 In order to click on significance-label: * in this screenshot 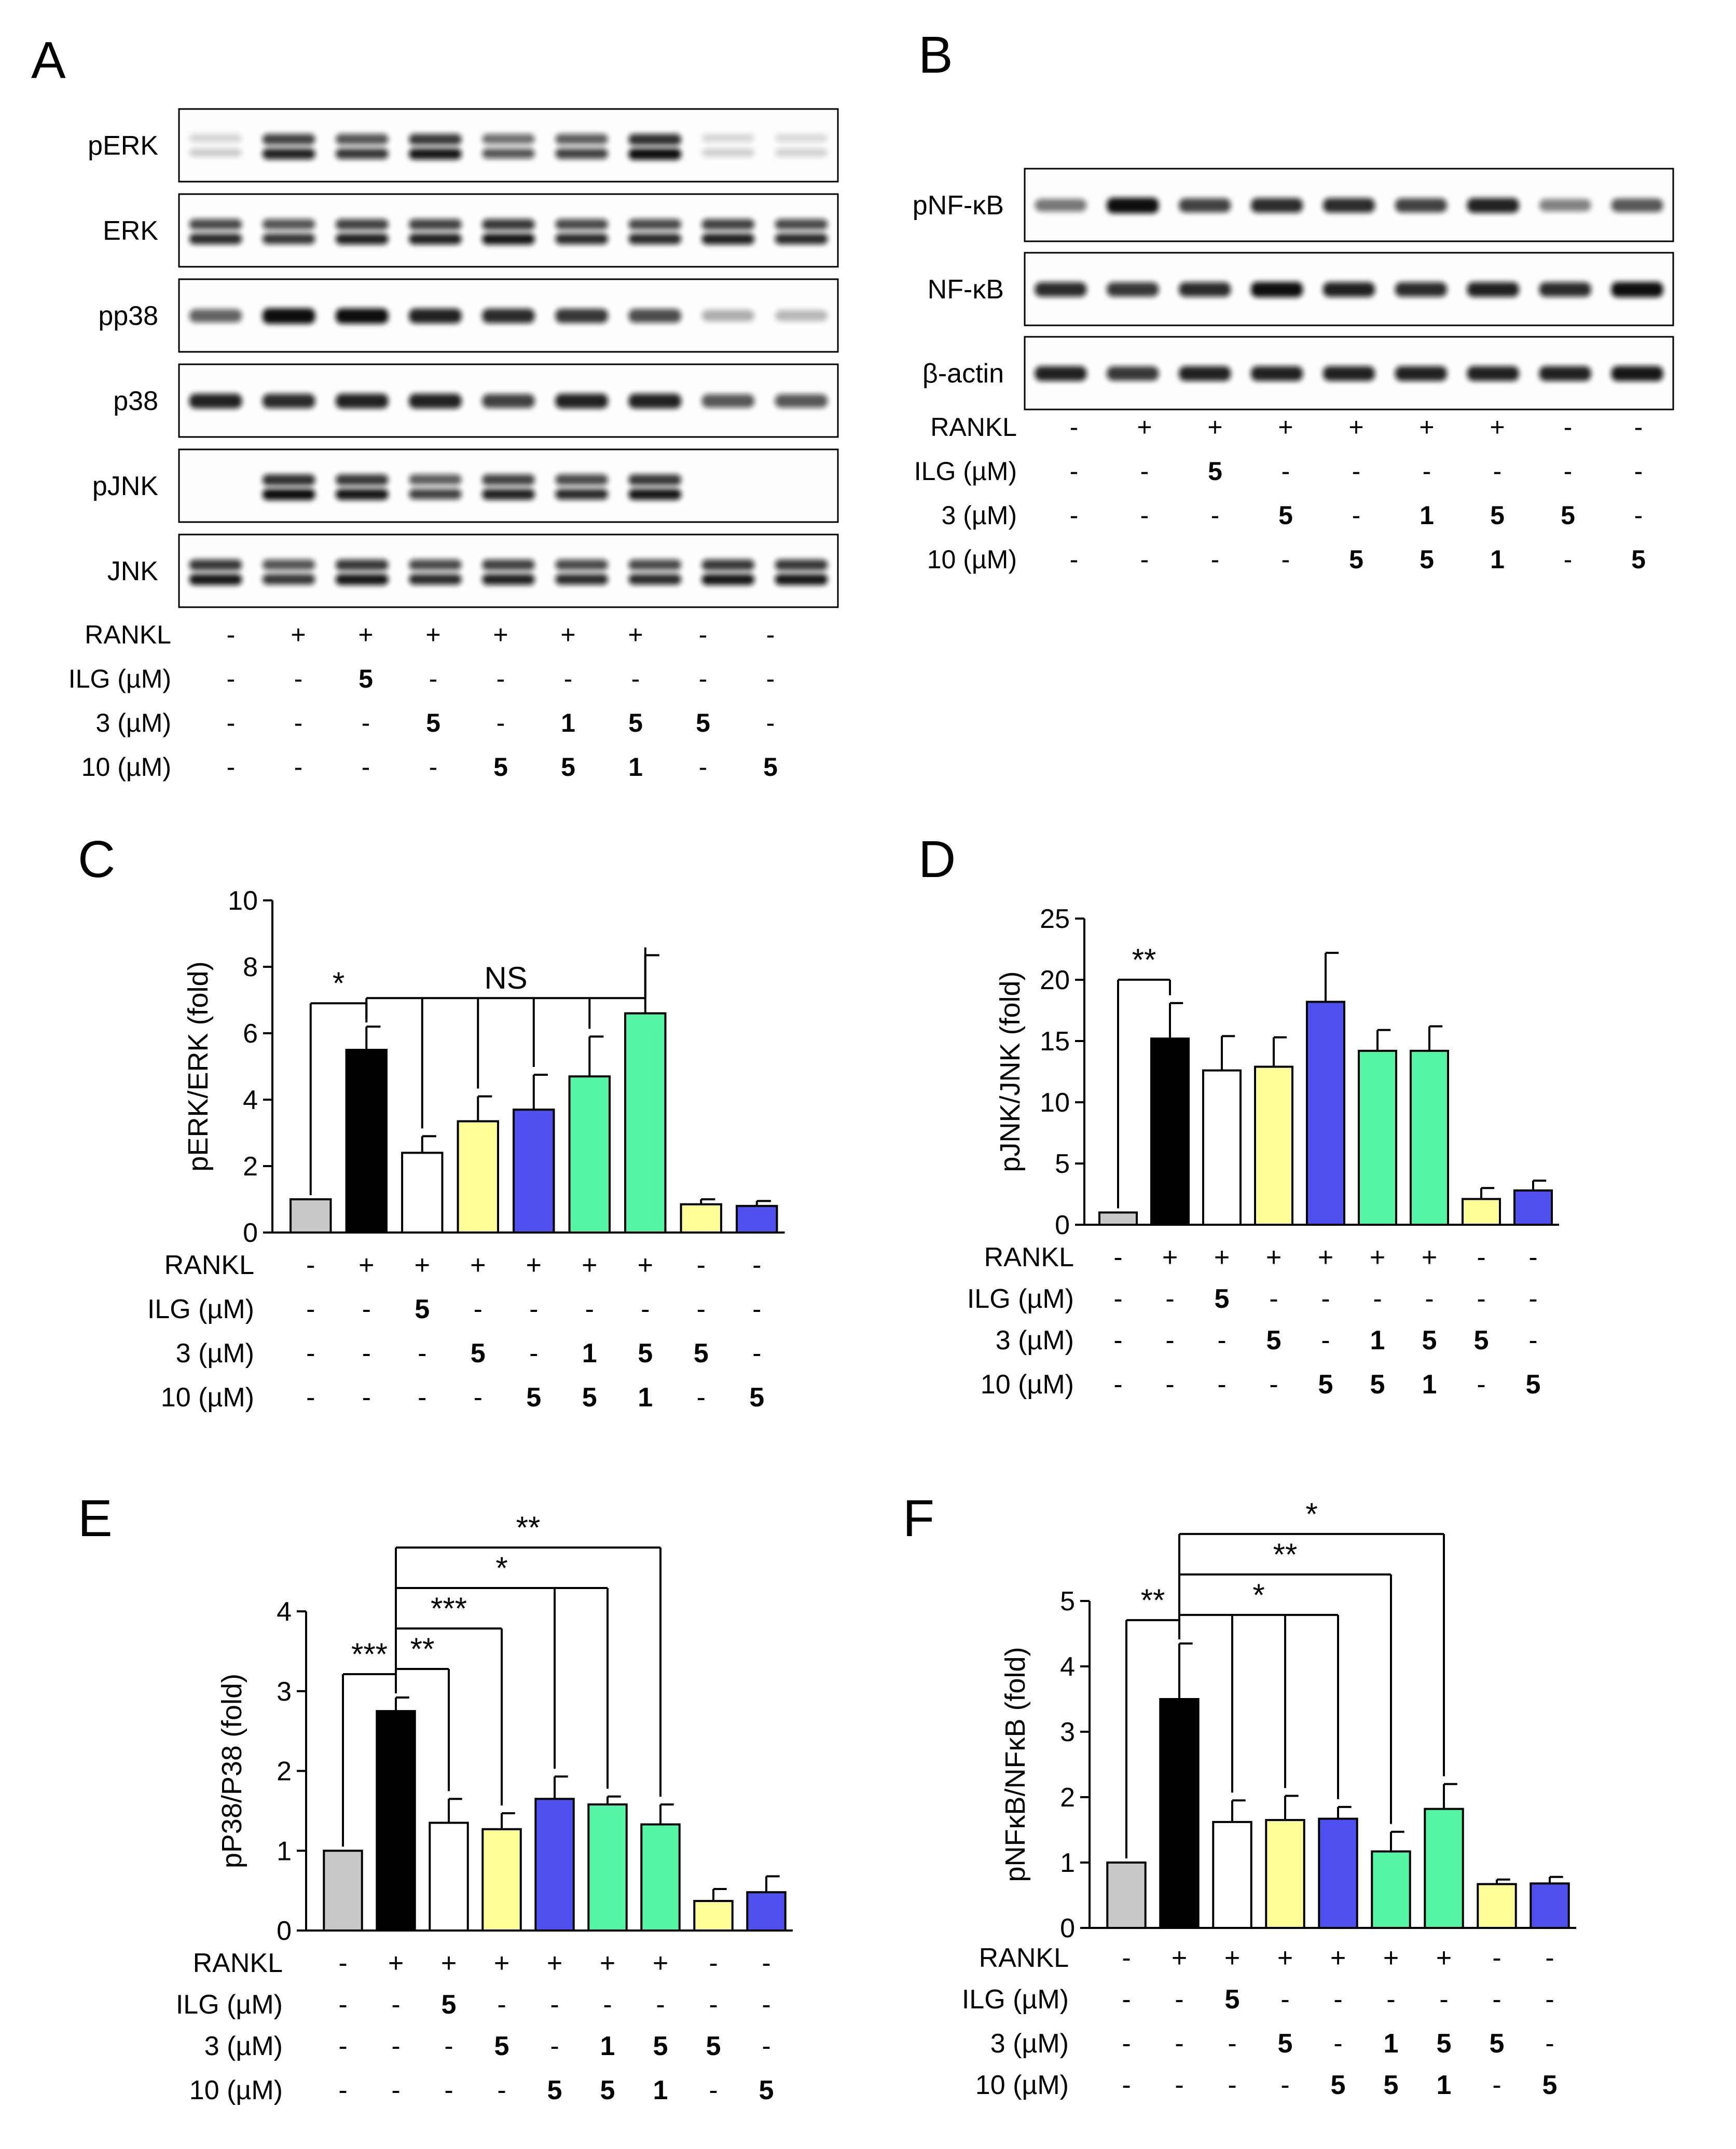, I will do `click(1258, 1595)`.